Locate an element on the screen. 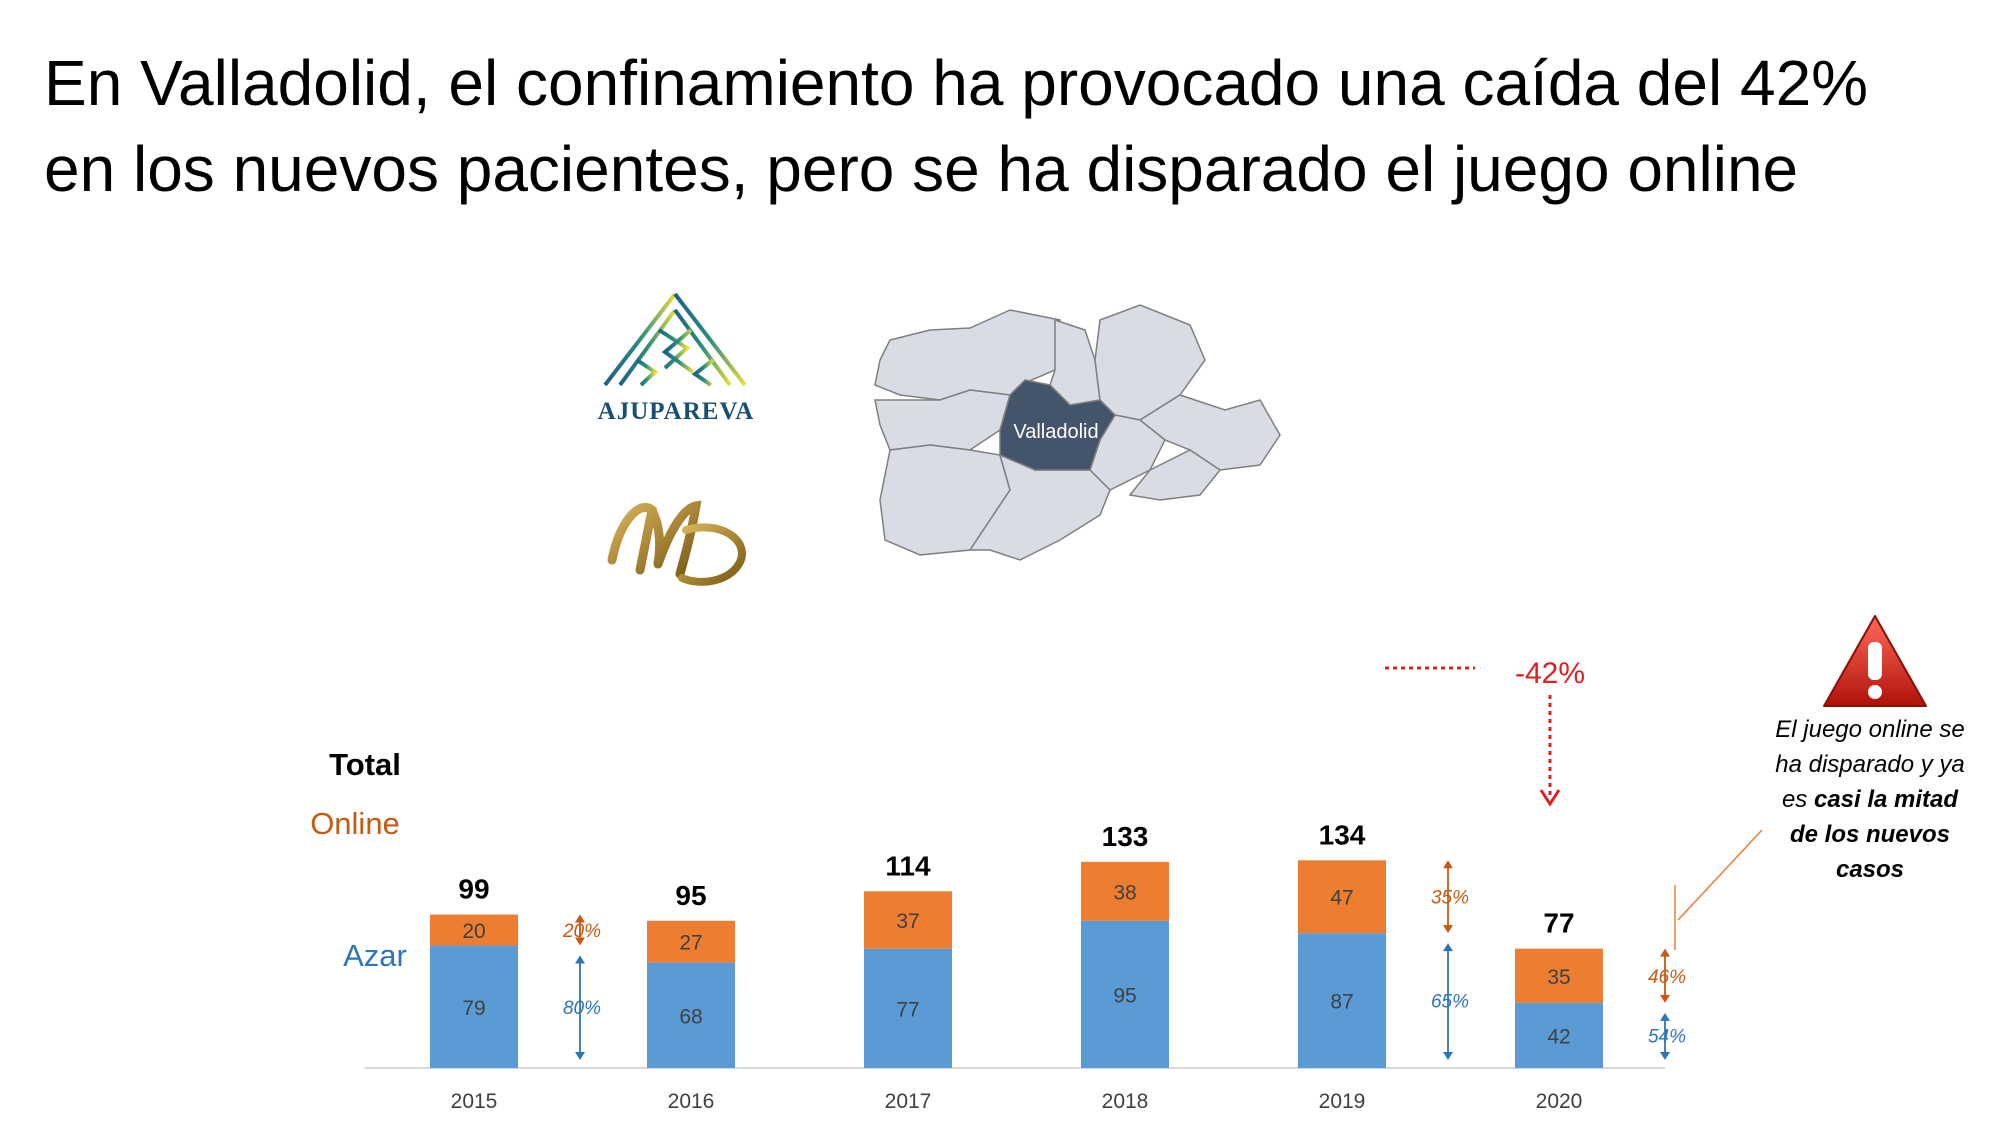 The height and width of the screenshot is (1125, 2000). label-total-2018: 133 is located at coordinates (1125, 836).